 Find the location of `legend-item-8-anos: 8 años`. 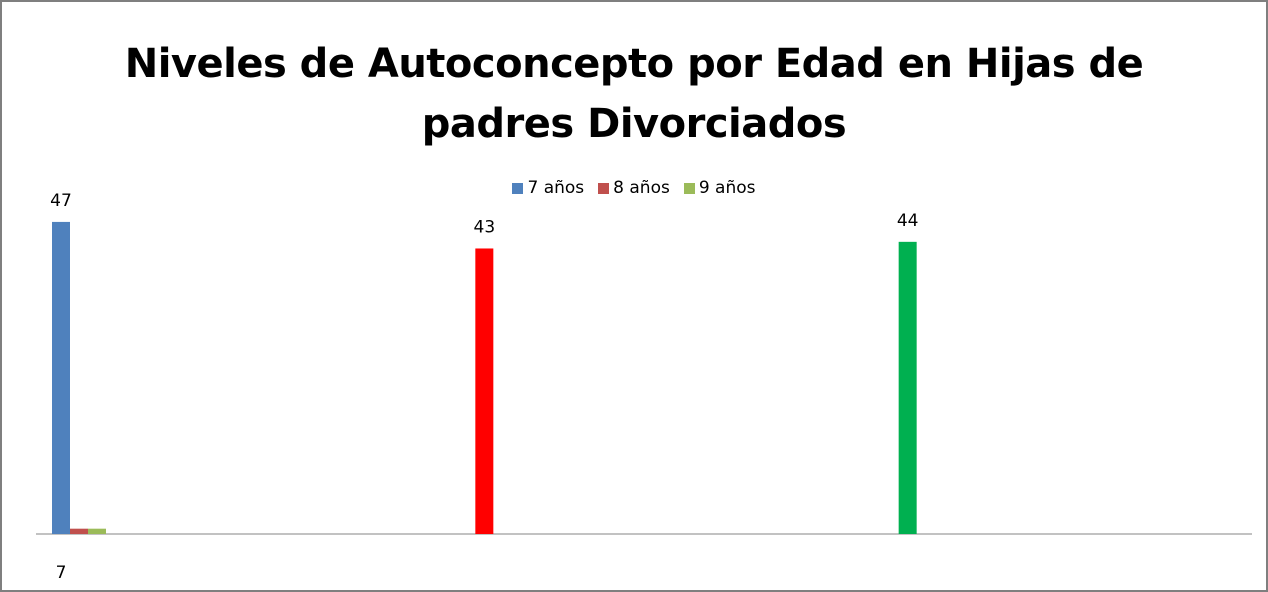

legend-item-8-anos: 8 años is located at coordinates (634, 188).